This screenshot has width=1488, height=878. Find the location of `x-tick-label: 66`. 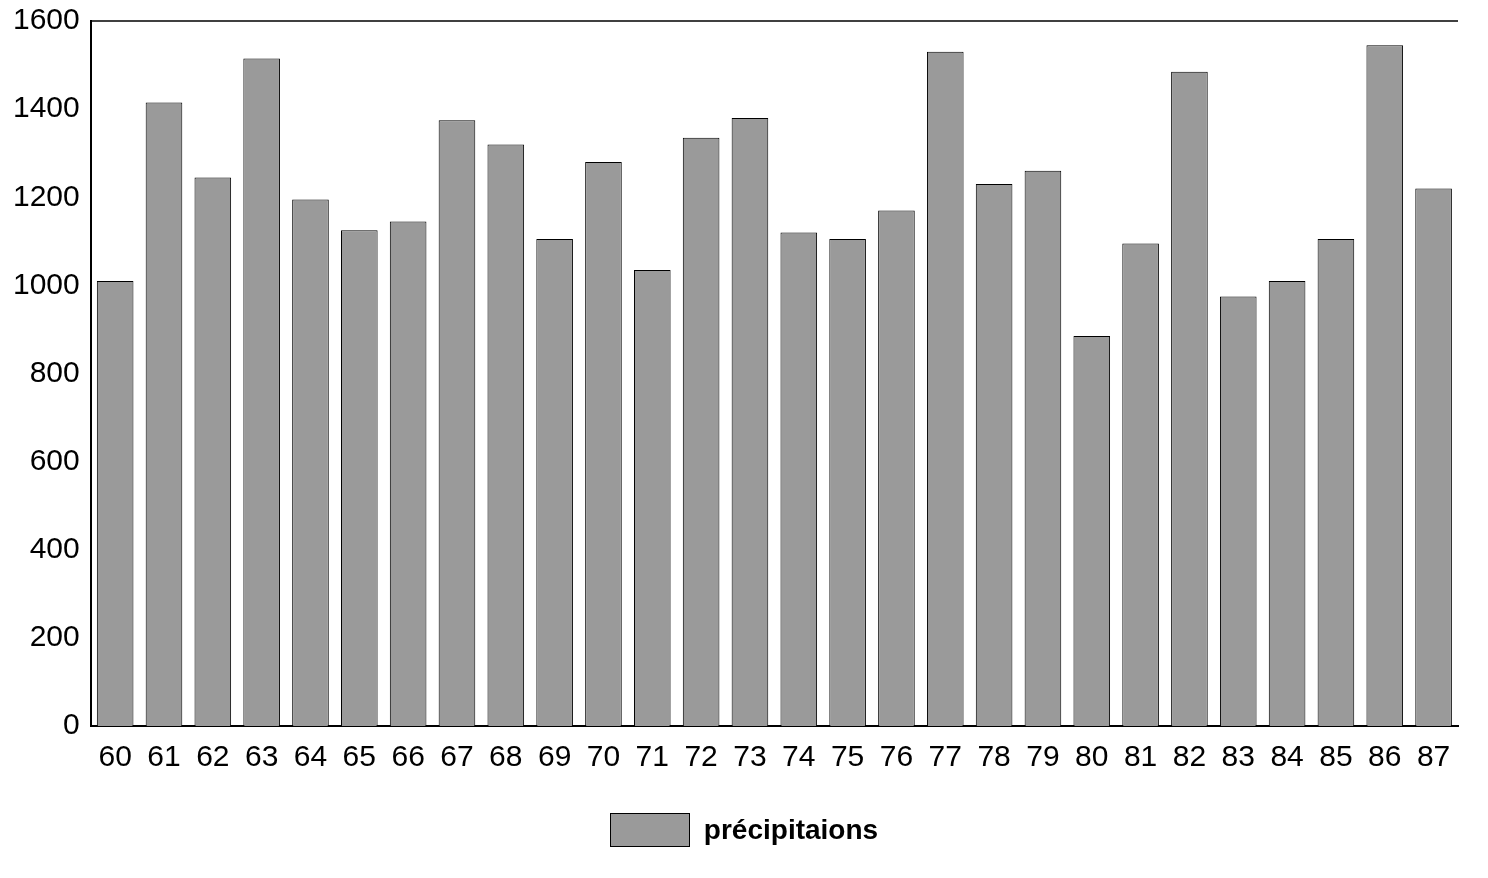

x-tick-label: 66 is located at coordinates (408, 756).